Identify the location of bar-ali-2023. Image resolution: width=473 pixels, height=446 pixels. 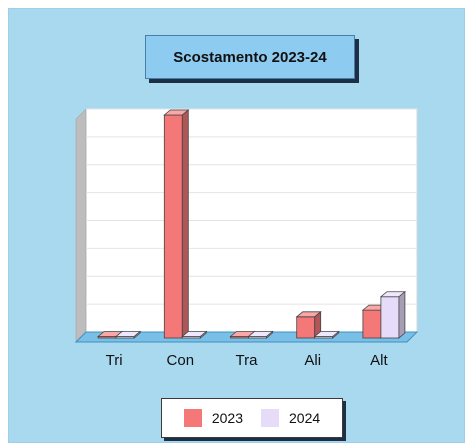
(308, 324).